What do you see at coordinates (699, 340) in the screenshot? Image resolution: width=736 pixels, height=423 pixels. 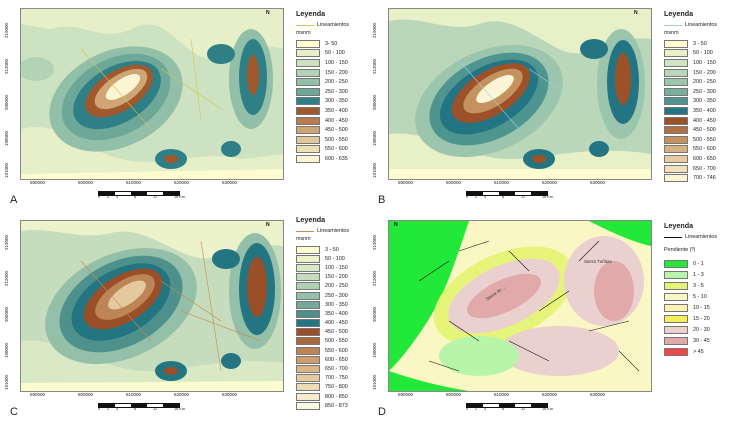 I see `legend-class-item: 30 - 45` at bounding box center [699, 340].